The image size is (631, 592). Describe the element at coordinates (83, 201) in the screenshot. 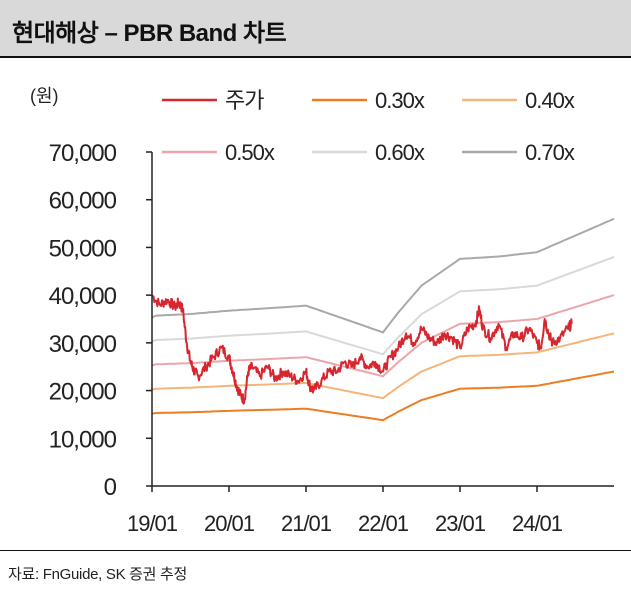

I see `y-tick-label: 60,000` at that location.